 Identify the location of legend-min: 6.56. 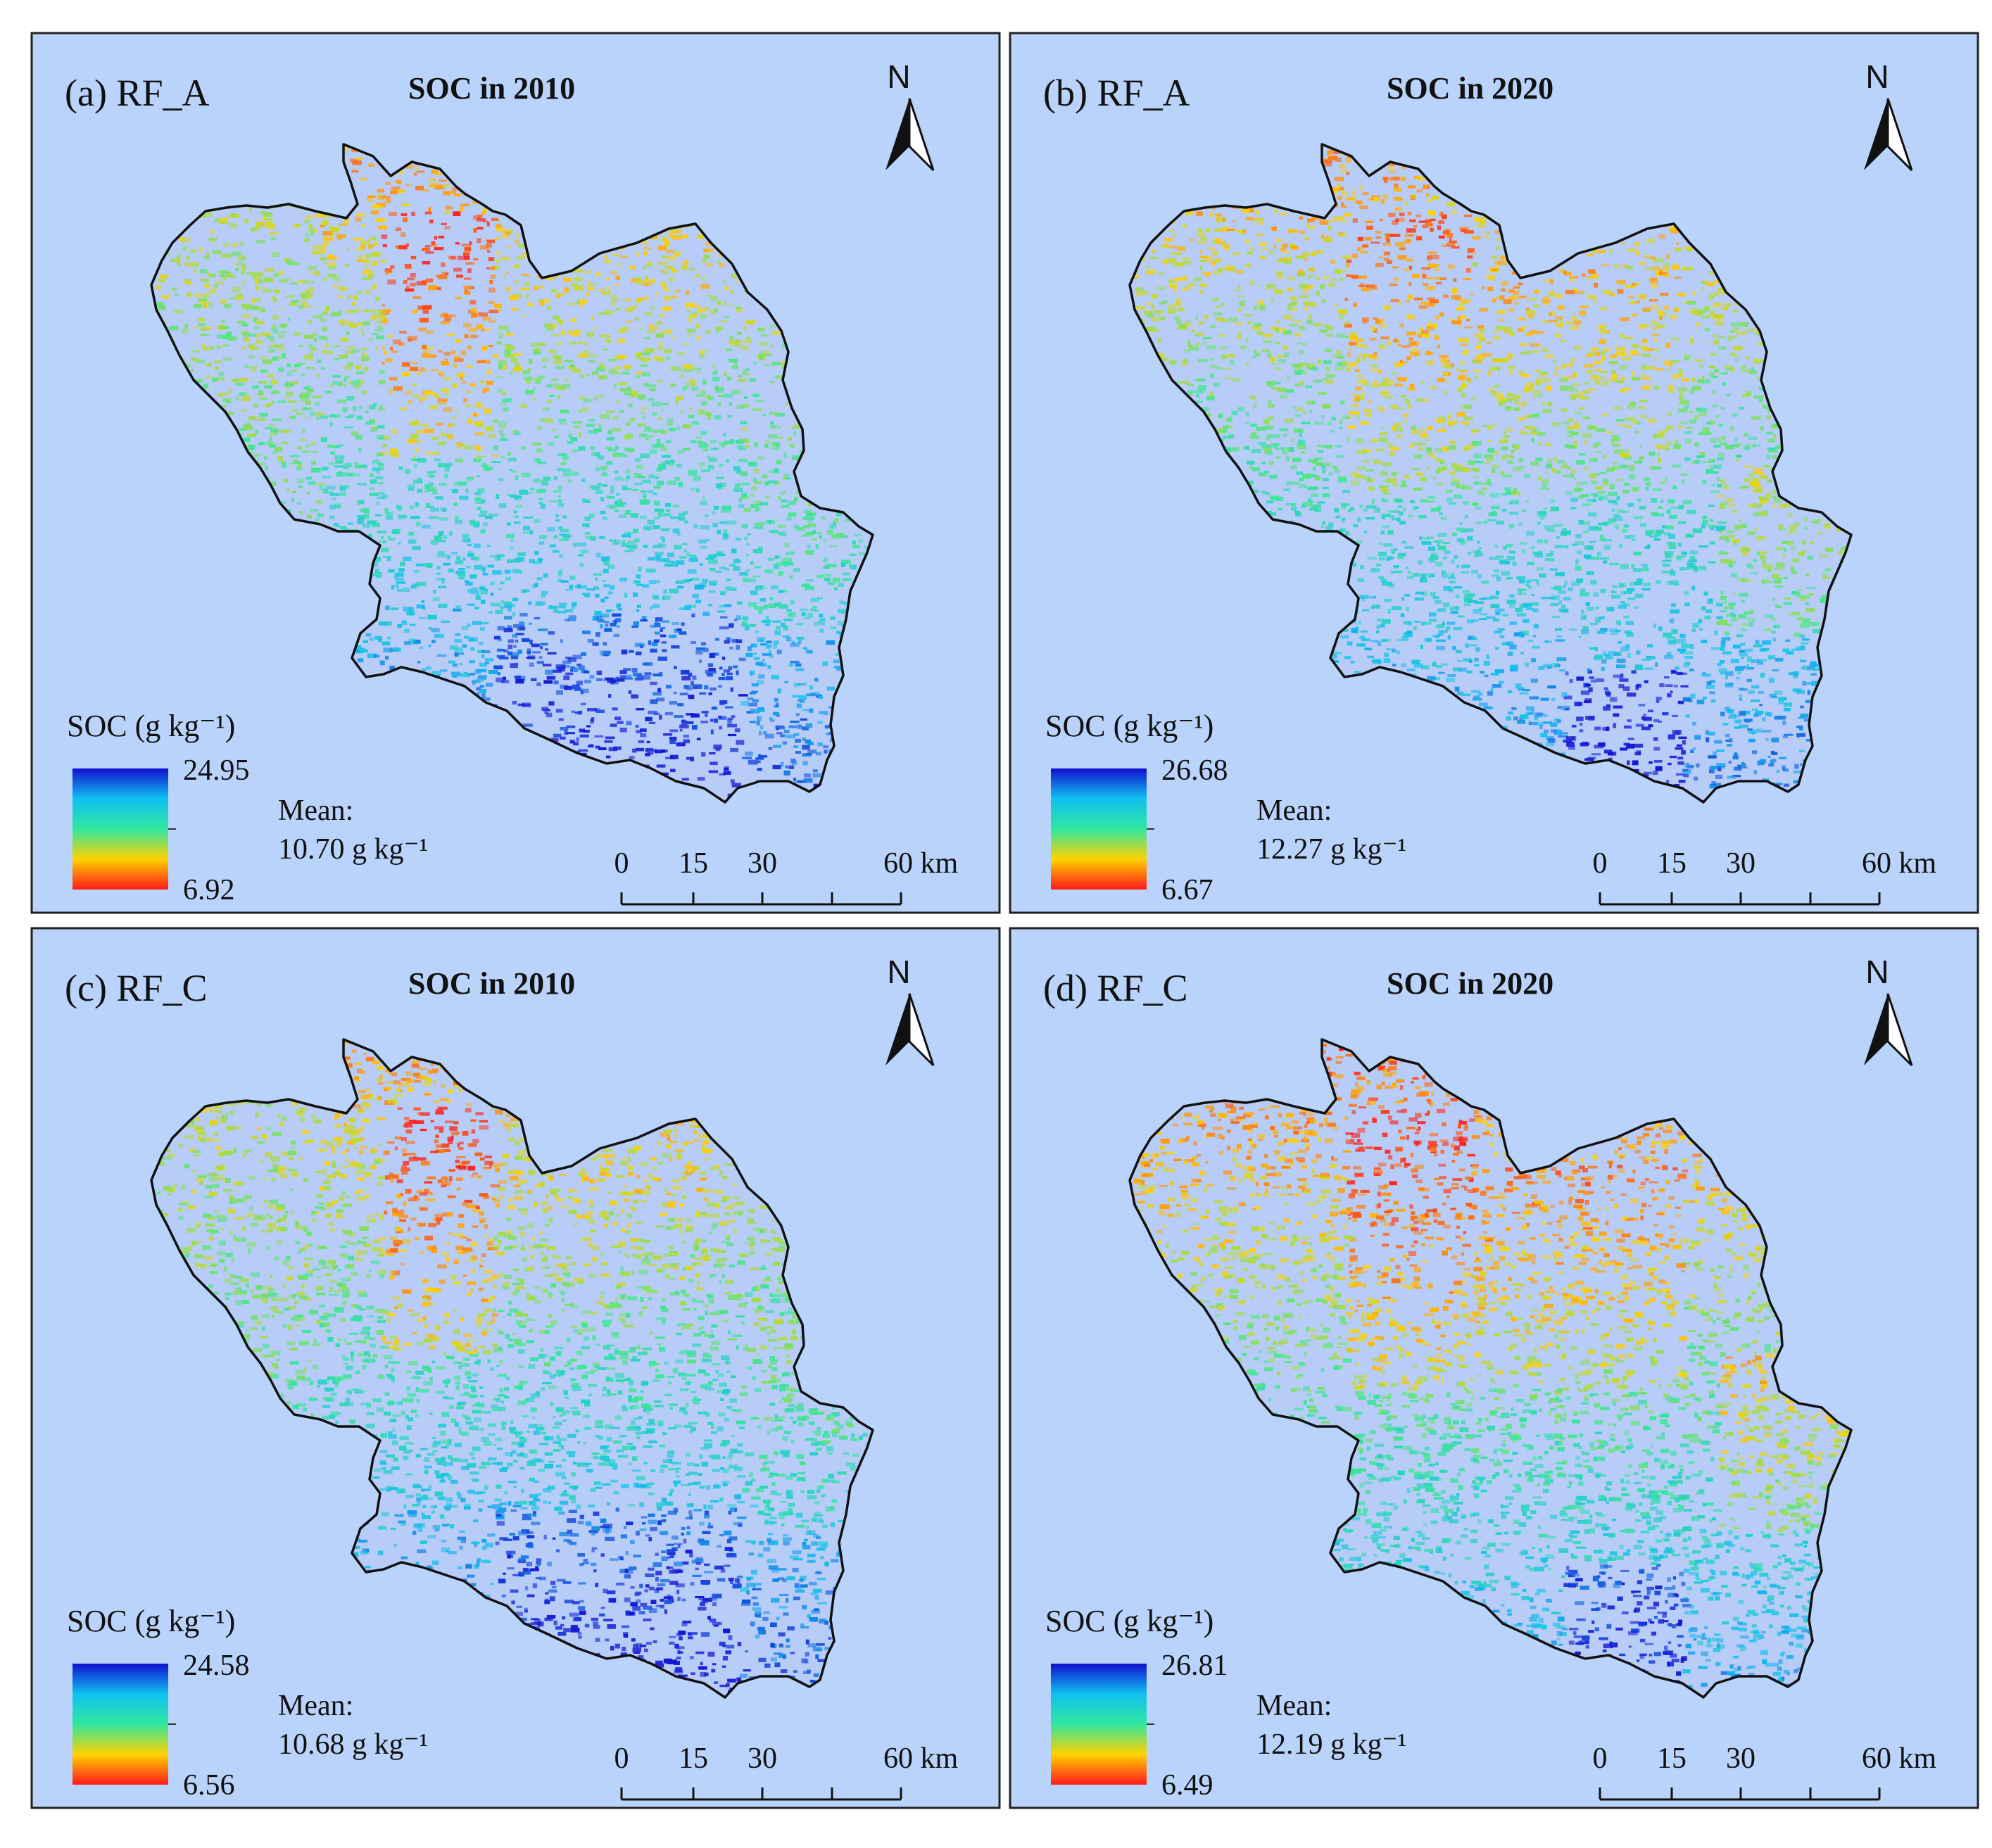
(209, 1786).